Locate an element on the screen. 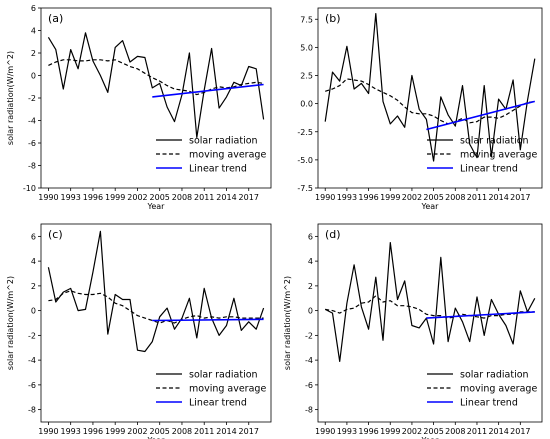 The height and width of the screenshot is (439, 550). panel-label: (c) is located at coordinates (55, 234).